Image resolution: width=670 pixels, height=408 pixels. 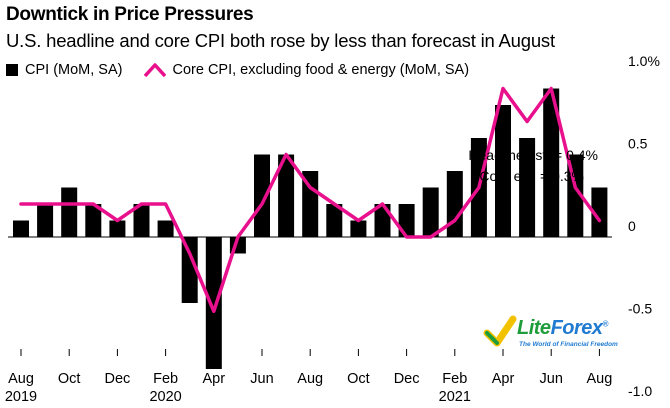 I want to click on logo-wordmark: LiteForex®, so click(x=562, y=328).